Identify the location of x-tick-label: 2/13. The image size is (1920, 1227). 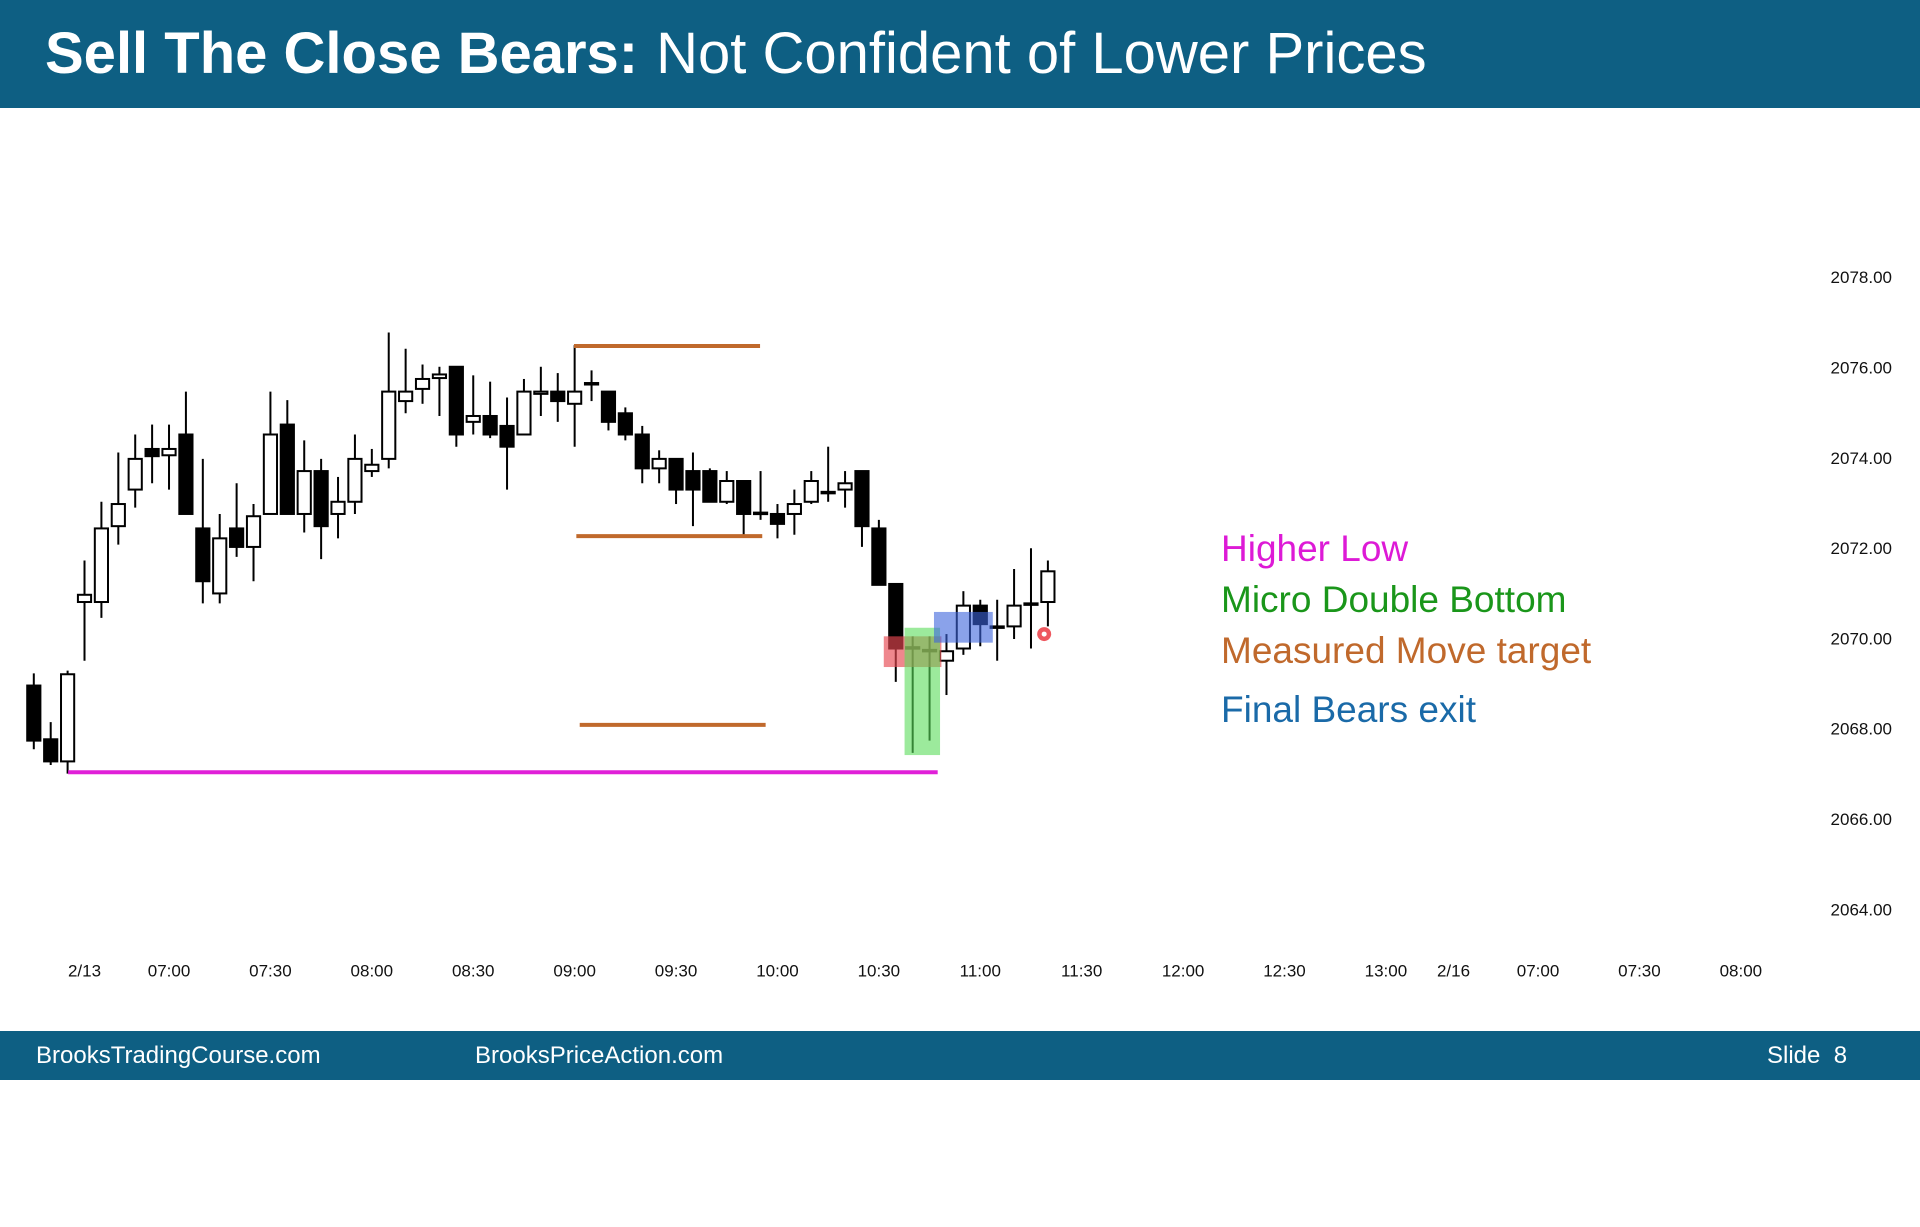
(84, 970).